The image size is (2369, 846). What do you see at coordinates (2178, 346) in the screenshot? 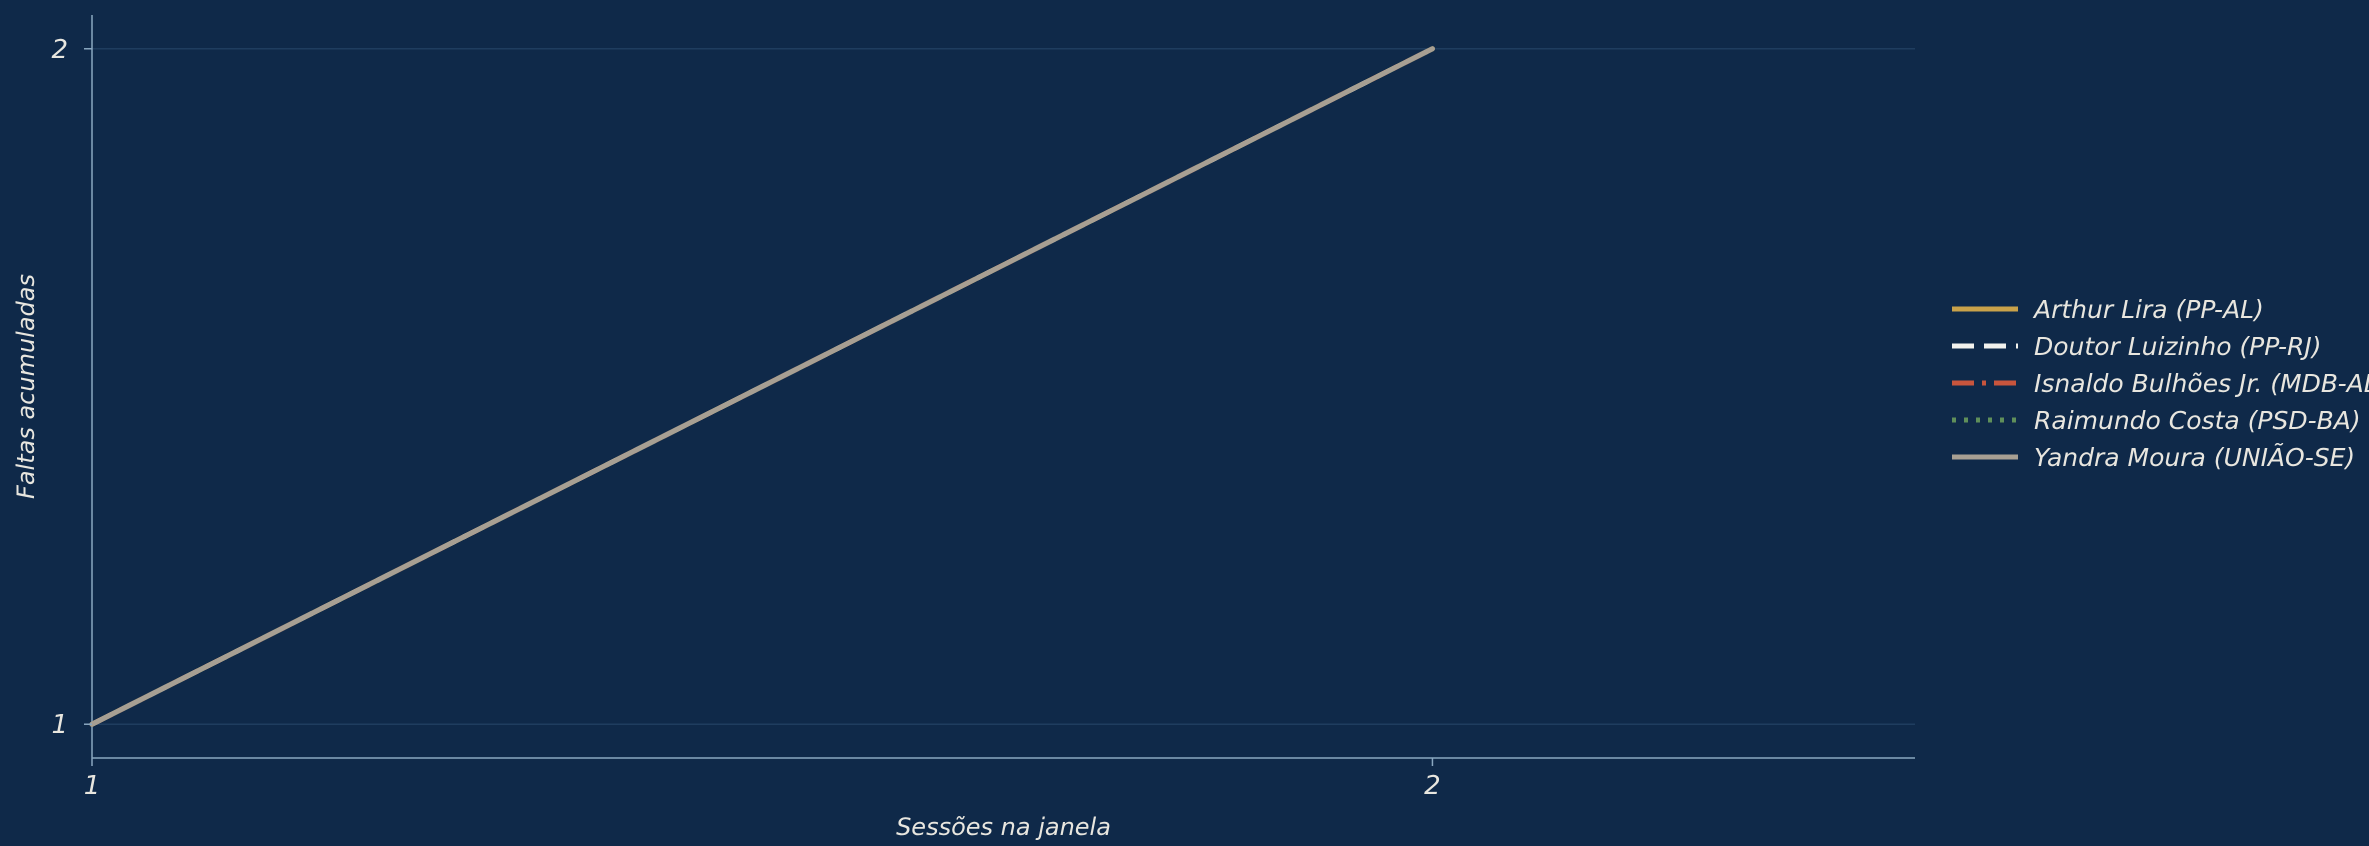
I see `legend-label: Doutor Luizinho (PP-RJ)` at bounding box center [2178, 346].